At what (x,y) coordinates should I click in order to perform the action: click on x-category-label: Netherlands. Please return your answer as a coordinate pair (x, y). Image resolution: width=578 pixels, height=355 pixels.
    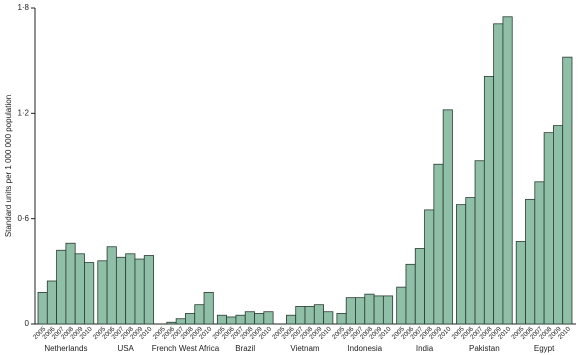
    Looking at the image, I should click on (65, 348).